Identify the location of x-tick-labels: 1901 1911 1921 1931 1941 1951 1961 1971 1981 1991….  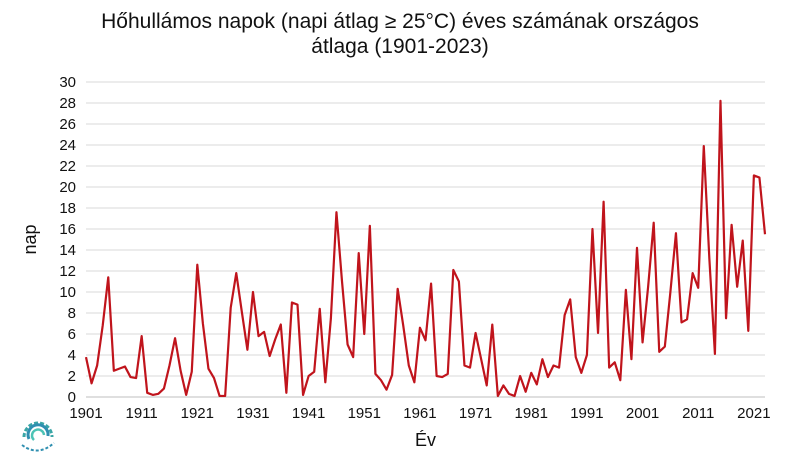
(419, 413).